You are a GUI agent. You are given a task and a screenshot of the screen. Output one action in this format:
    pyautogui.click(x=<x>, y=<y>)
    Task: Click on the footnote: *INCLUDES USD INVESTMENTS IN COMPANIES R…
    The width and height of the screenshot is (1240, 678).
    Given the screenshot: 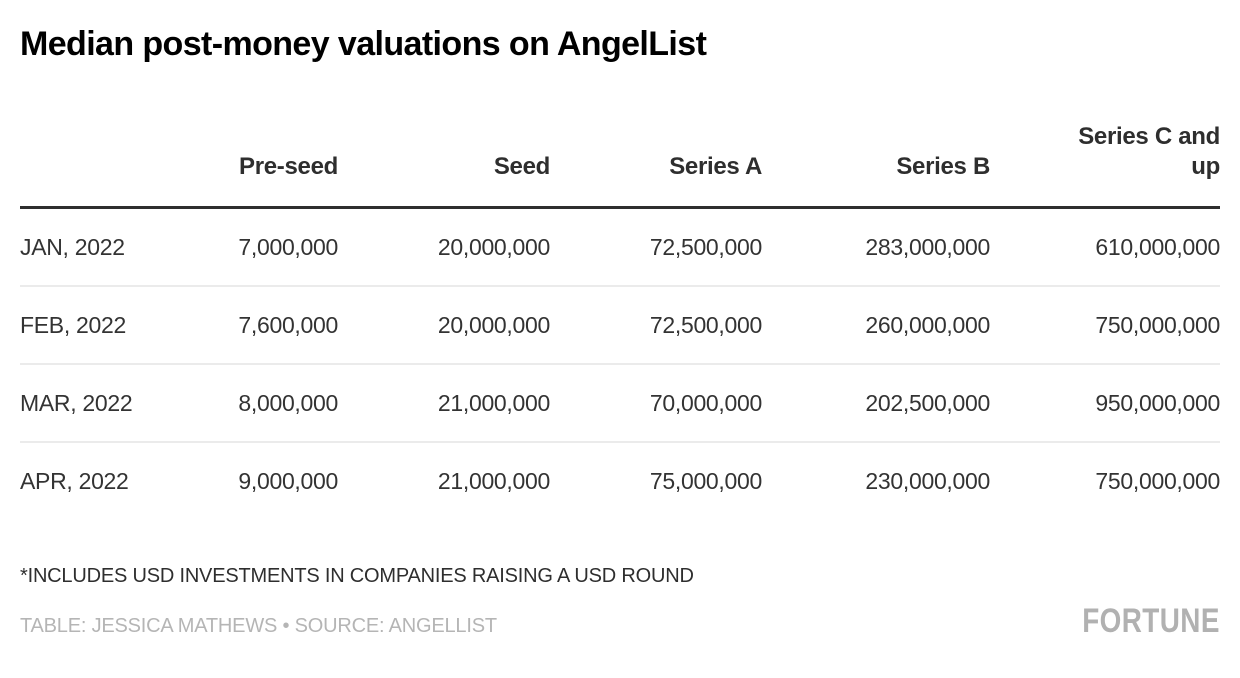 What is the action you would take?
    pyautogui.click(x=357, y=576)
    